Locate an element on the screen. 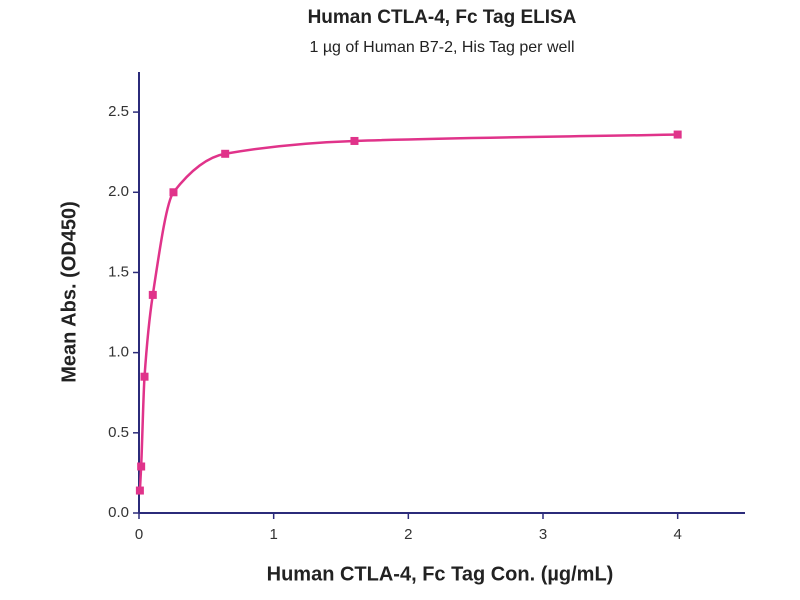 Image resolution: width=800 pixels, height=600 pixels. y-tick-label: 1.5 is located at coordinates (118, 271).